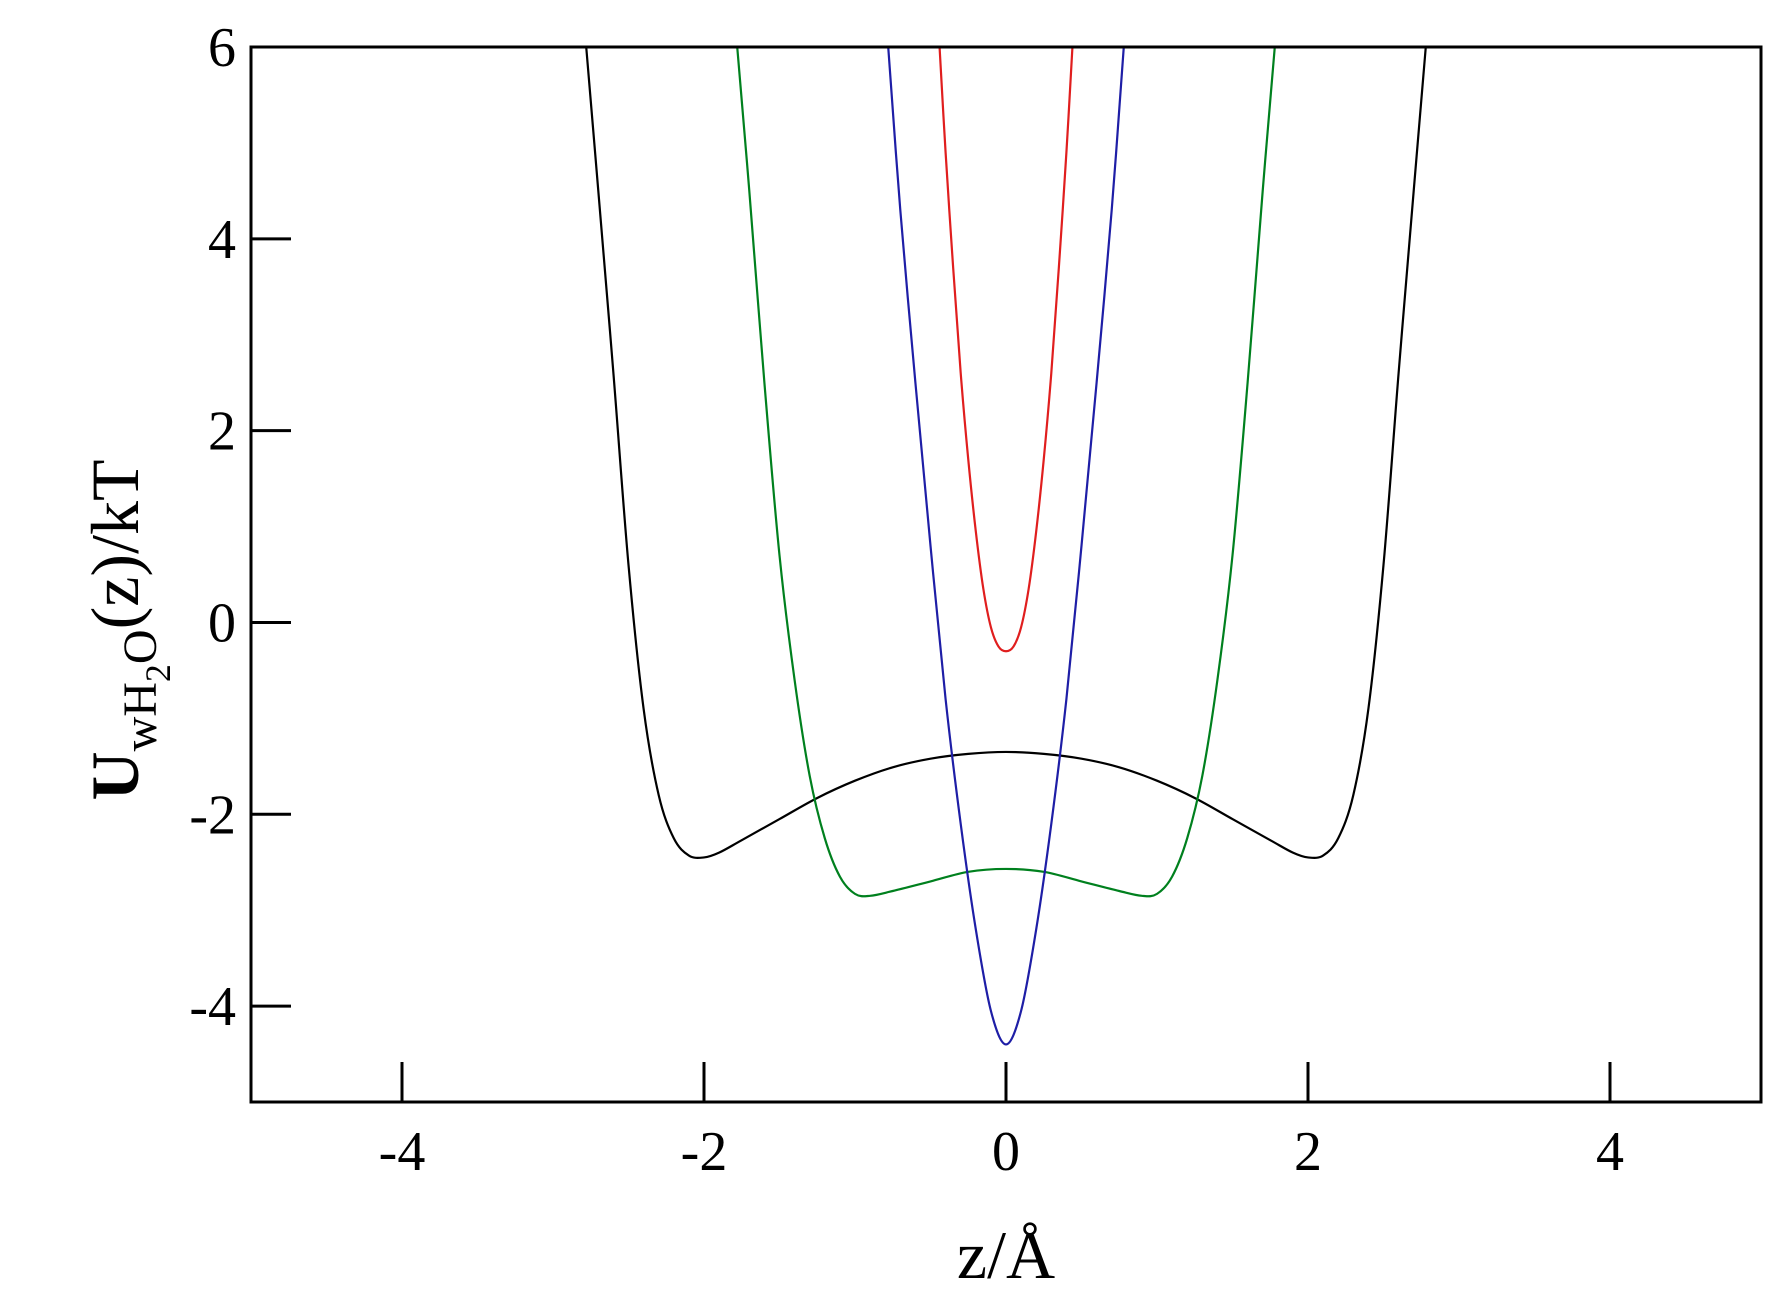  Describe the element at coordinates (222, 48) in the screenshot. I see `y-tick-label: 6` at that location.